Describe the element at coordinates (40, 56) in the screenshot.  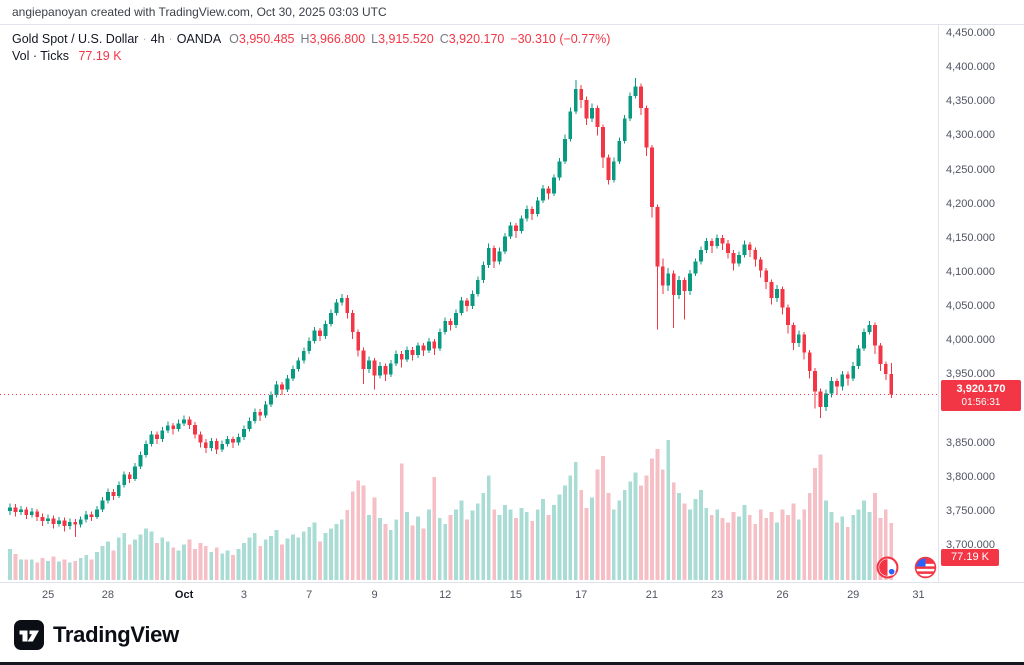
I see `volume-study-label: Vol · Ticks` at that location.